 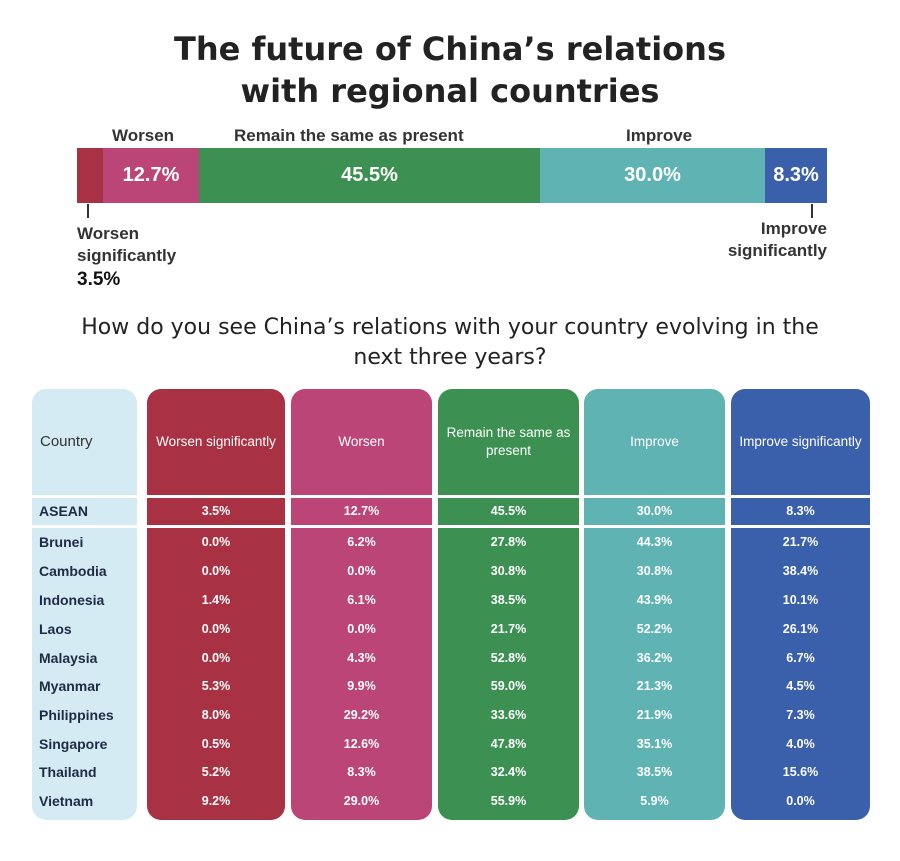 I want to click on seg-improve-significantly: 8.3%, so click(x=796, y=175).